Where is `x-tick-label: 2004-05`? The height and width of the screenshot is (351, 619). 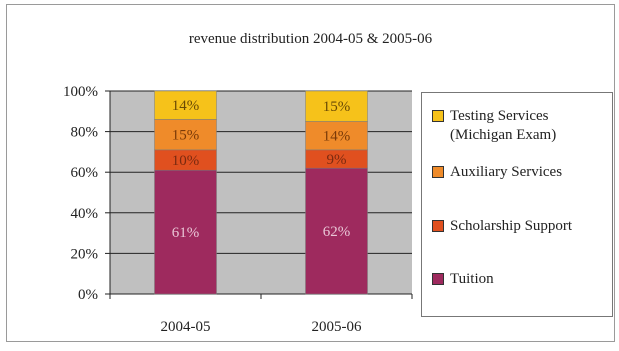
x-tick-label: 2004-05 is located at coordinates (186, 327).